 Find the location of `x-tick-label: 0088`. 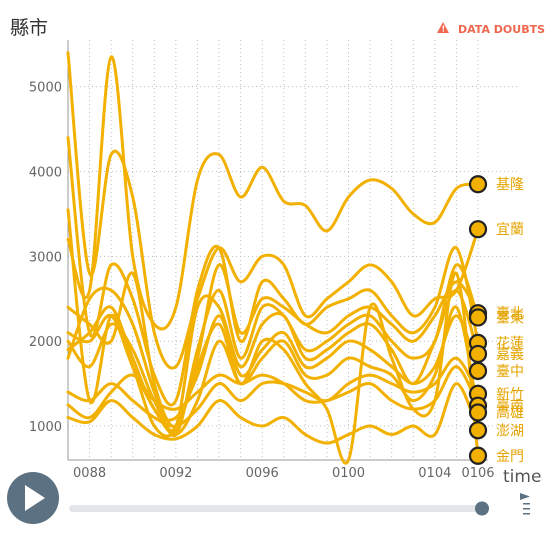

x-tick-label: 0088 is located at coordinates (89, 473).